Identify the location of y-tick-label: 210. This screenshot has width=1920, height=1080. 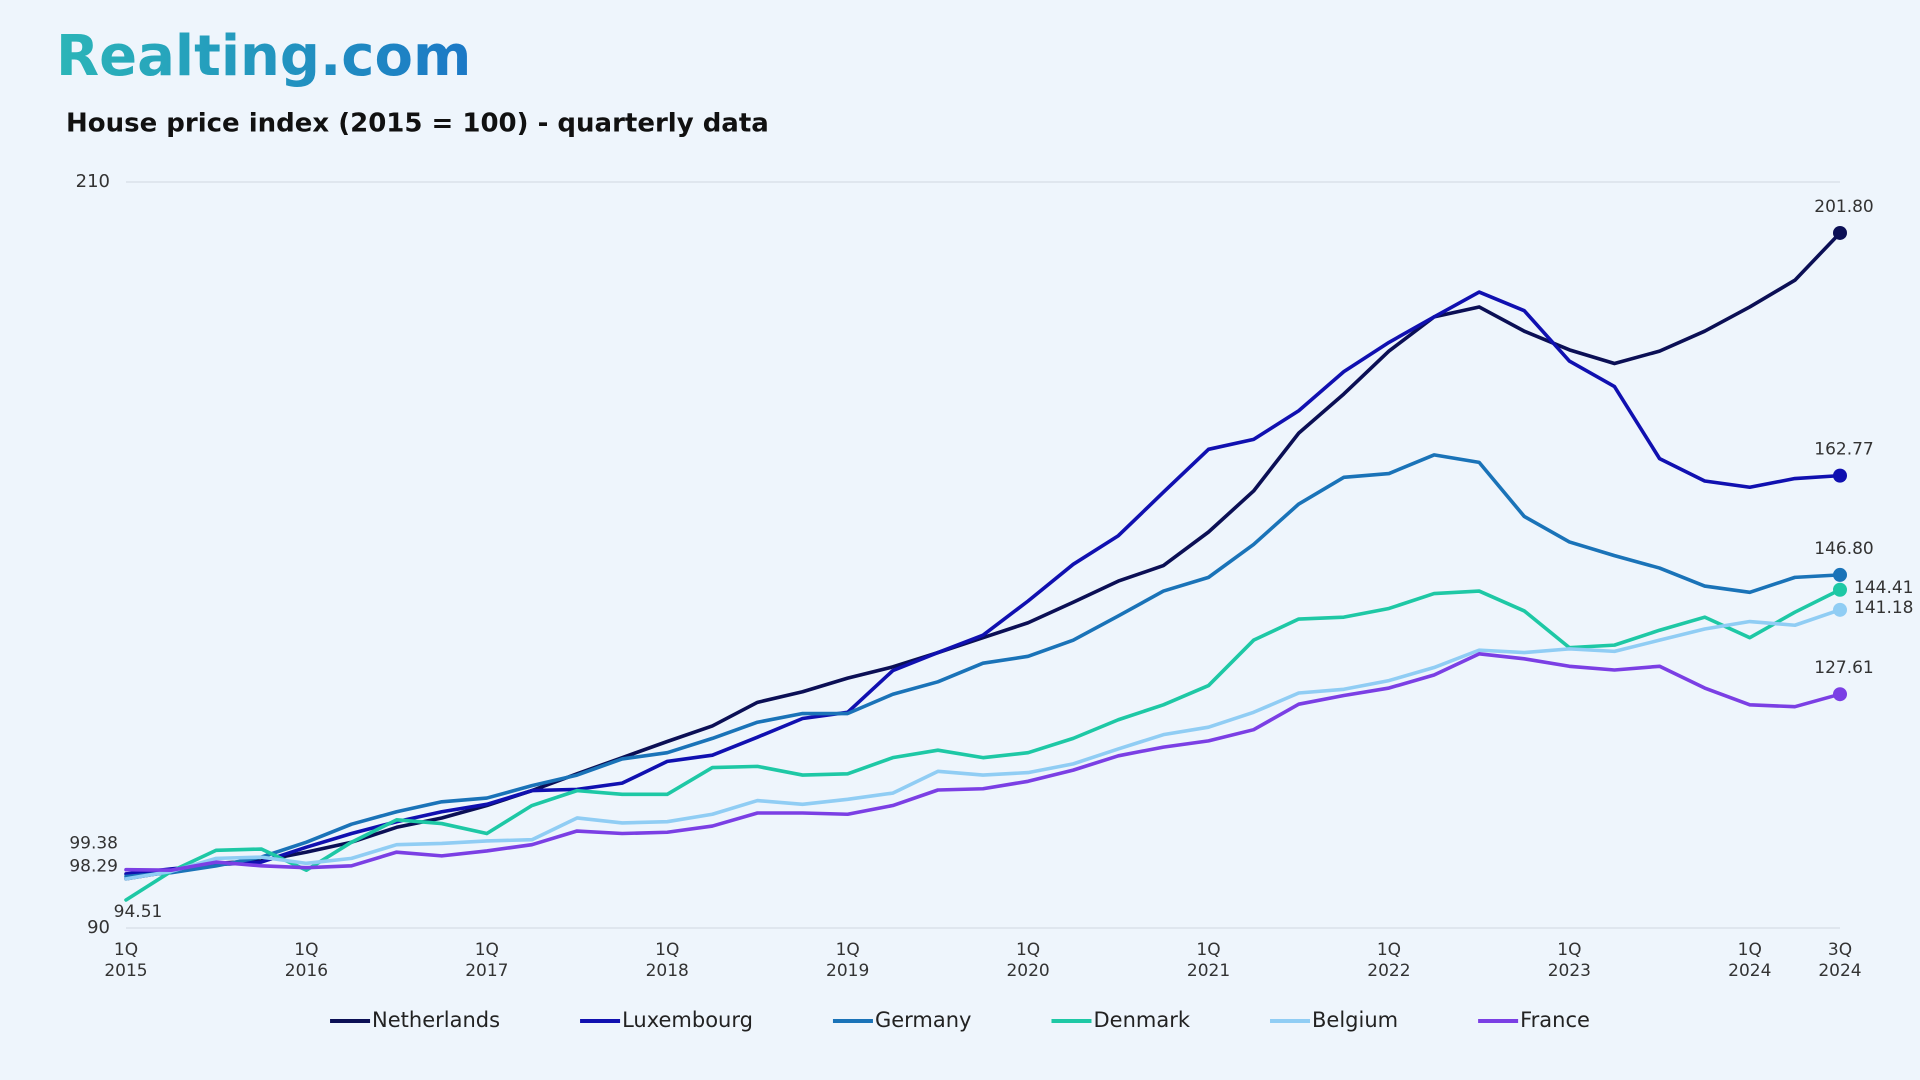
(93, 181).